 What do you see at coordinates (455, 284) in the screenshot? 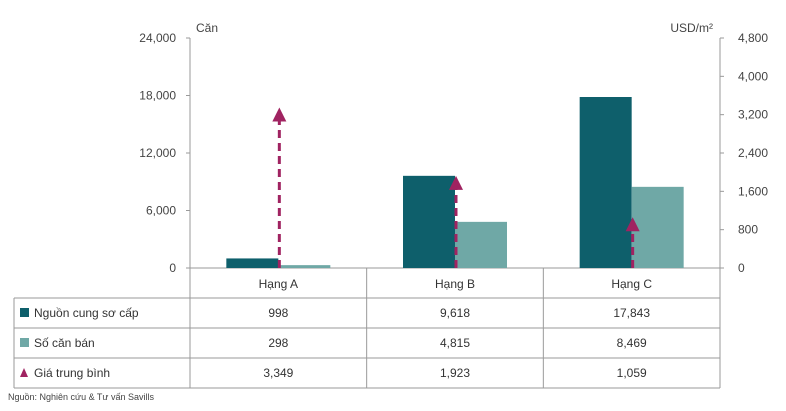
I see `category-label: Hạng B` at bounding box center [455, 284].